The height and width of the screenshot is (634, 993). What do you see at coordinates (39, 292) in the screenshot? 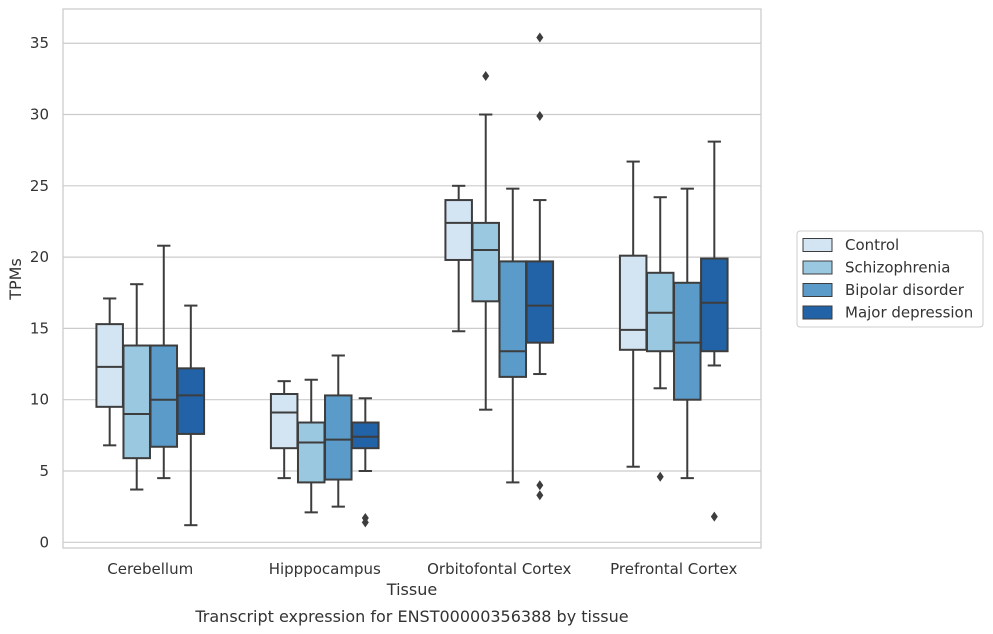
I see `y-tick-labels: 0 5 10 15 20 25 30 35` at bounding box center [39, 292].